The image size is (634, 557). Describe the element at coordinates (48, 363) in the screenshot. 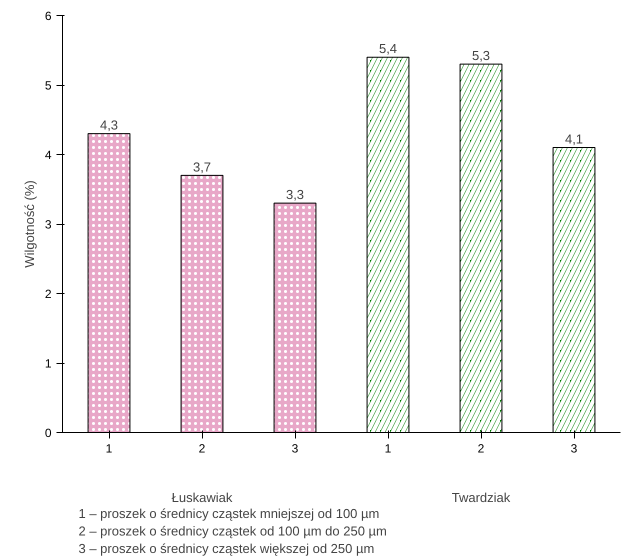

I see `y-tick-label: 1` at that location.